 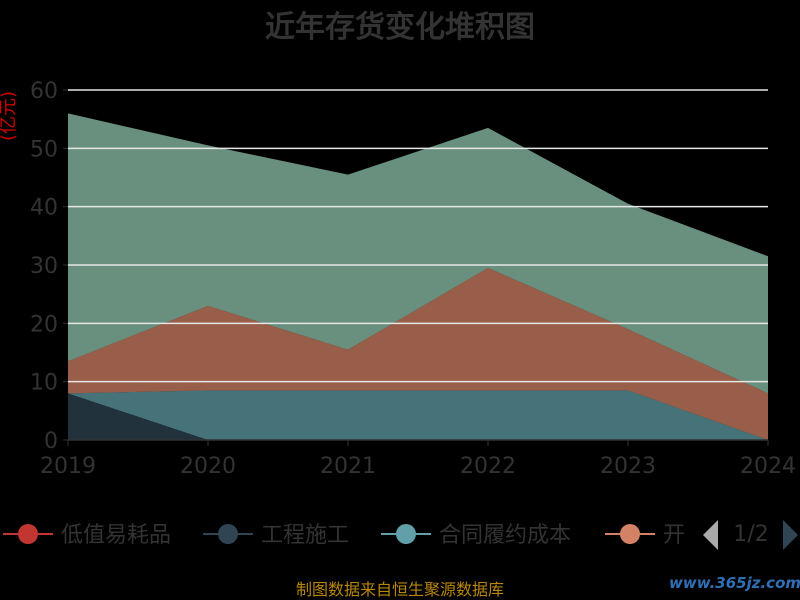 What do you see at coordinates (628, 466) in the screenshot?
I see `x-tick-label: 2023` at bounding box center [628, 466].